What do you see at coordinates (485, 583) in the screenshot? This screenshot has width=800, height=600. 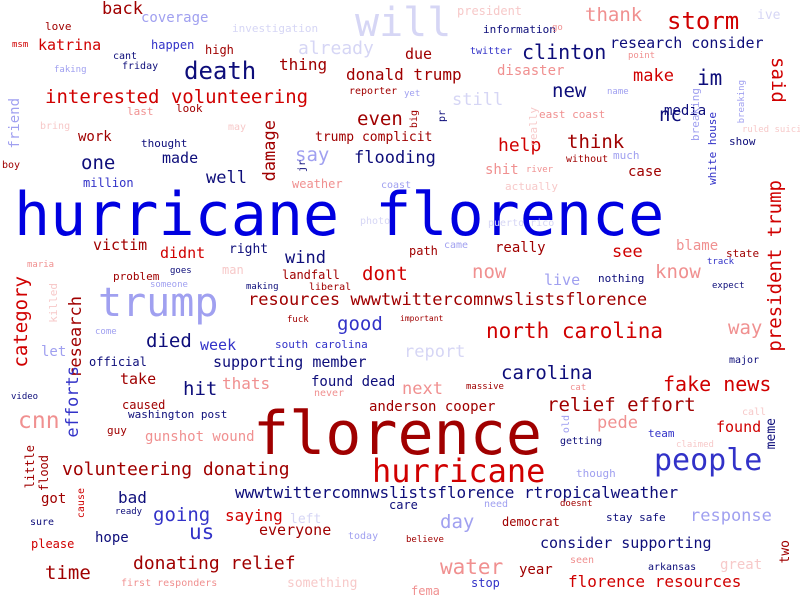 I see `word-stop: stop` at bounding box center [485, 583].